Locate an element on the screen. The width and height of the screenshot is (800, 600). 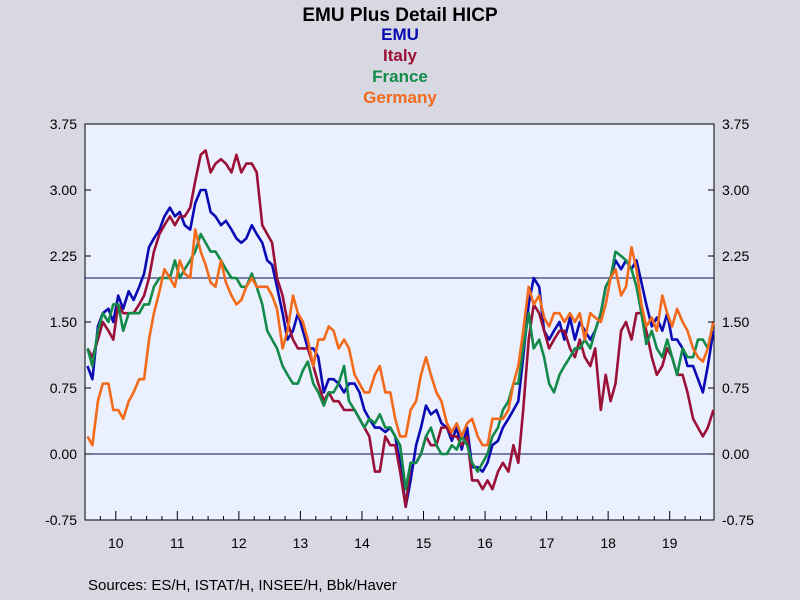
y-tick-label-left: -0.75 is located at coordinates (61, 520).